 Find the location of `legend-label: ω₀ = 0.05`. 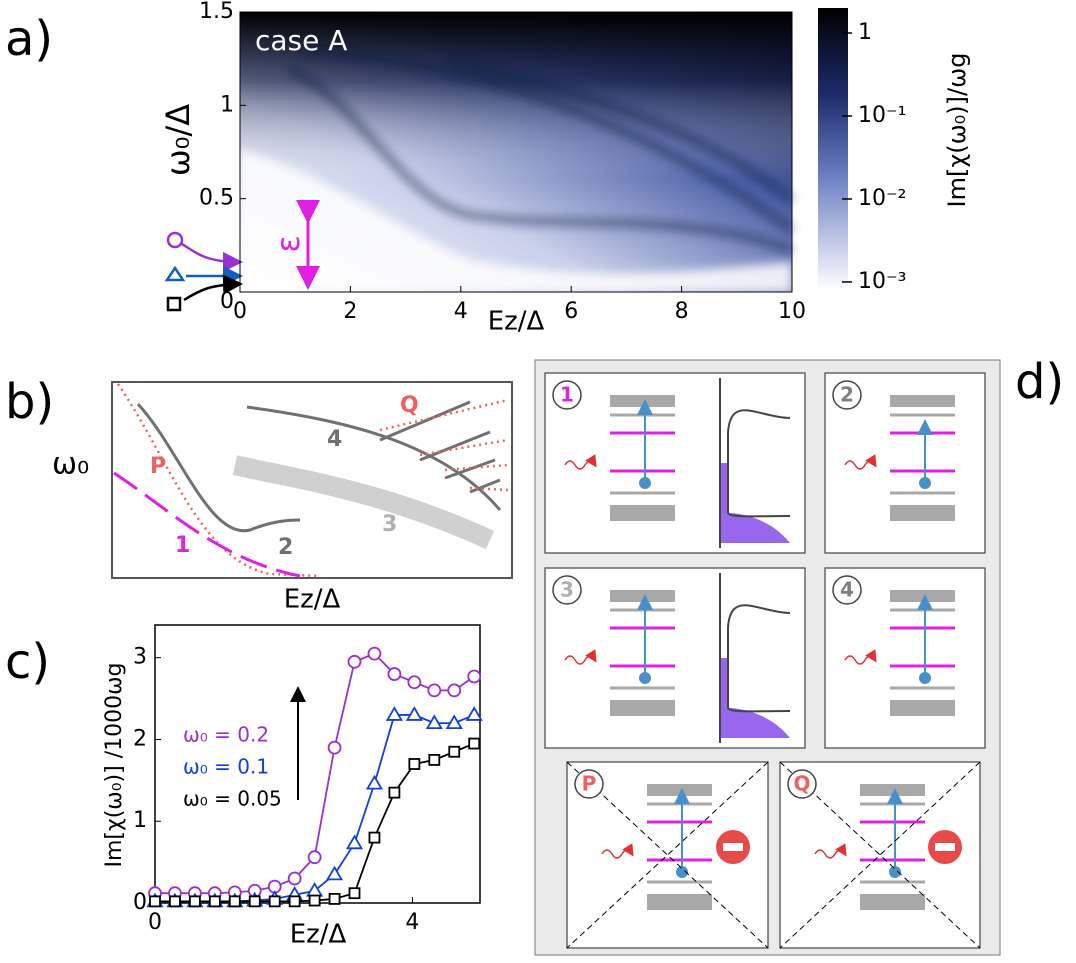

legend-label: ω₀ = 0.05 is located at coordinates (232, 799).